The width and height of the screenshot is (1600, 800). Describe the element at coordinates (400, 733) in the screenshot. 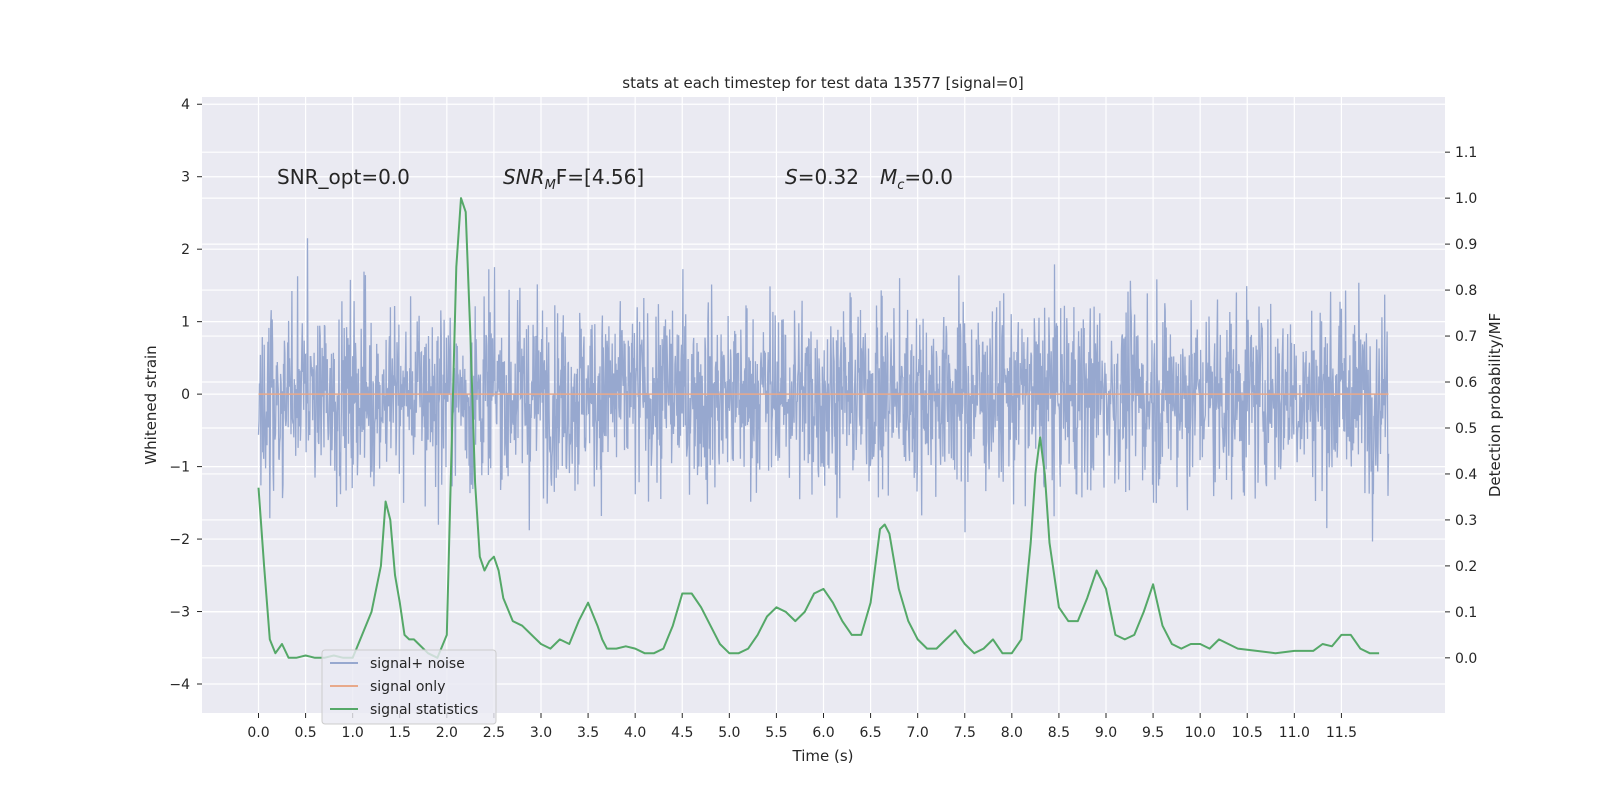

I see `x-tick-label: 1.5` at that location.